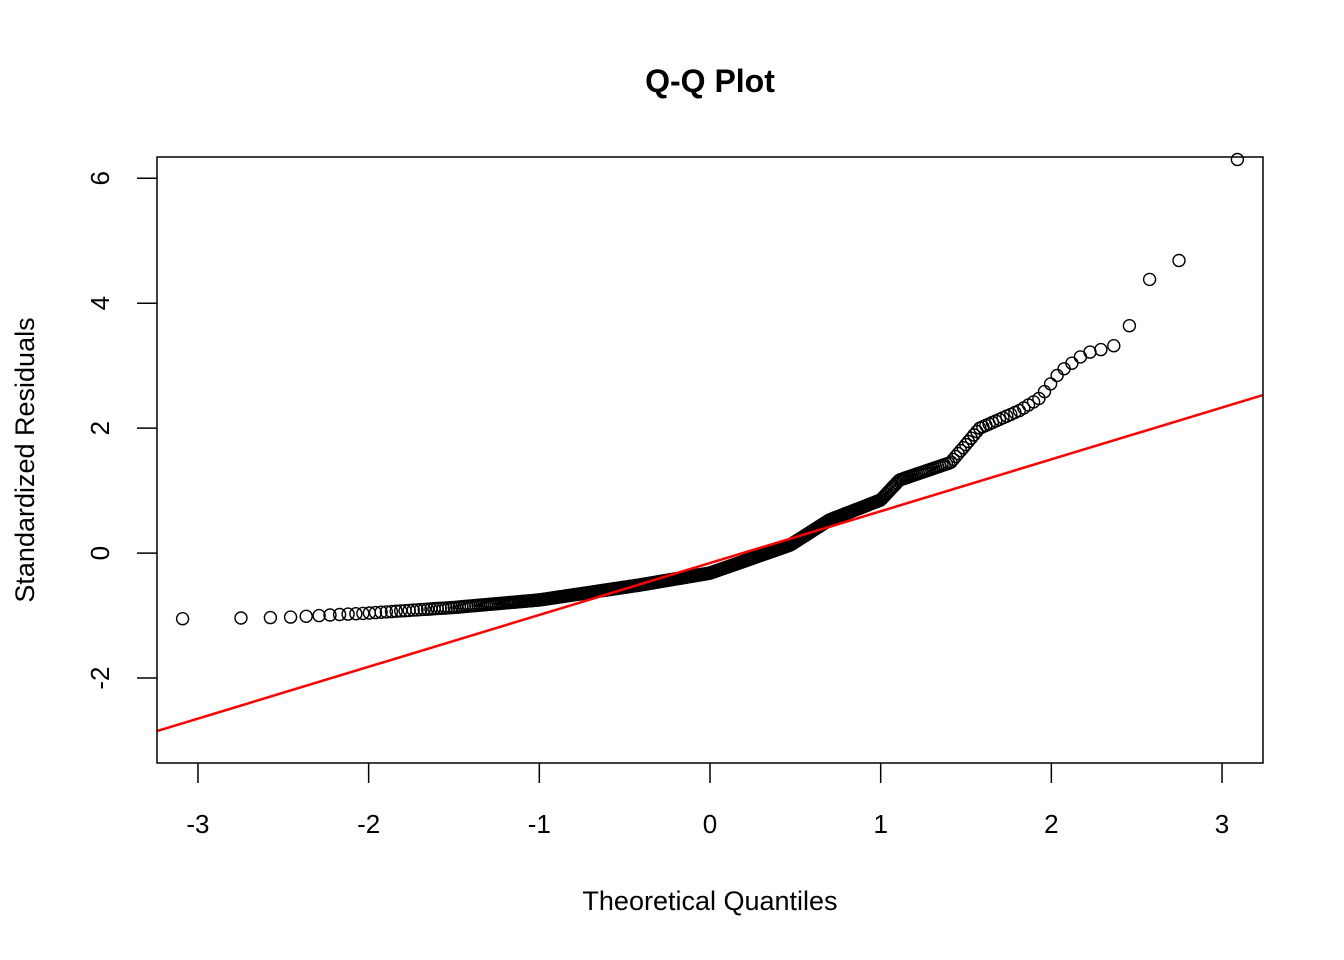 The height and width of the screenshot is (960, 1344). Describe the element at coordinates (100, 178) in the screenshot. I see `y-tick-label: 6` at that location.